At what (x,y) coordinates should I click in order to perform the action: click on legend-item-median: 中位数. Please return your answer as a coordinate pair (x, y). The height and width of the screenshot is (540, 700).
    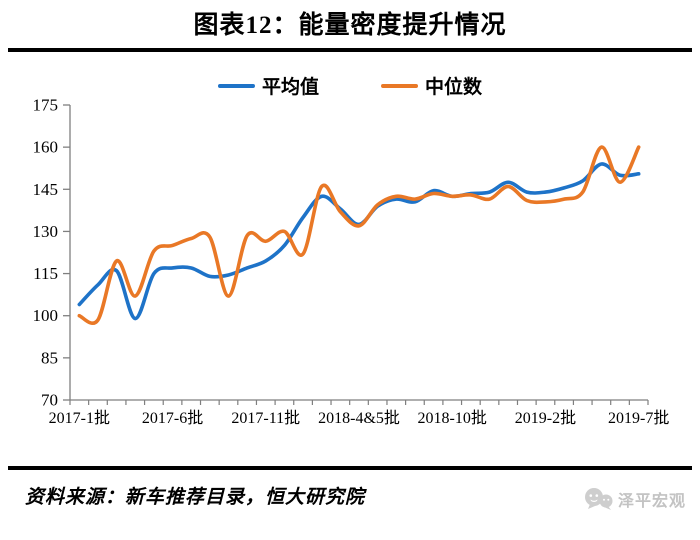
    Looking at the image, I should click on (431, 85).